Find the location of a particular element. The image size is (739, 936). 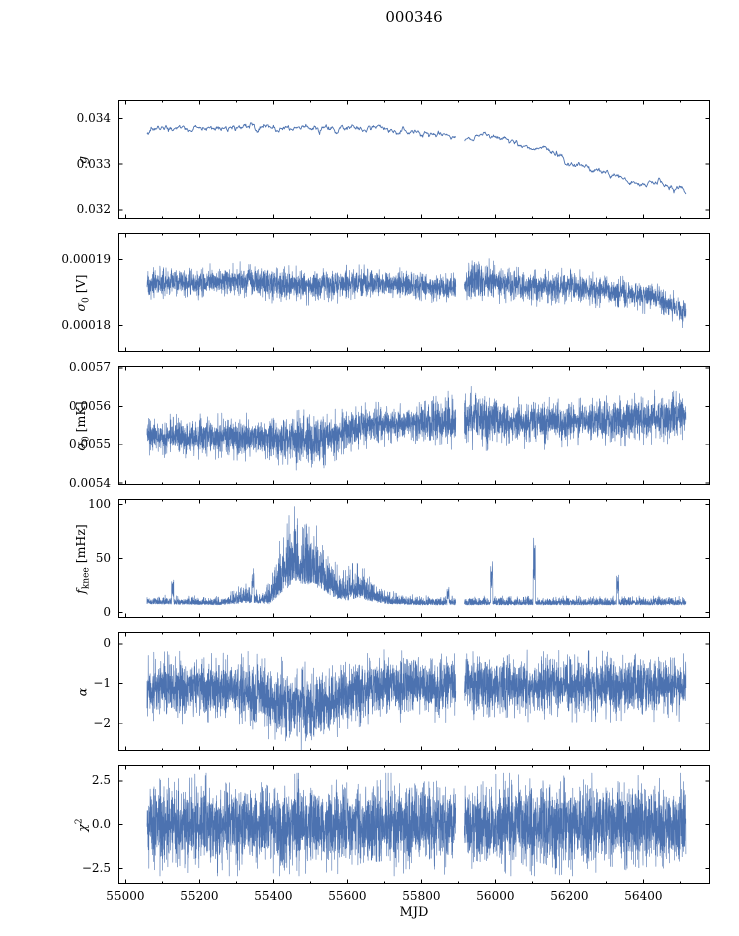

panel-fknee: fknee [mHz] 100 50 0 is located at coordinates (369, 558).